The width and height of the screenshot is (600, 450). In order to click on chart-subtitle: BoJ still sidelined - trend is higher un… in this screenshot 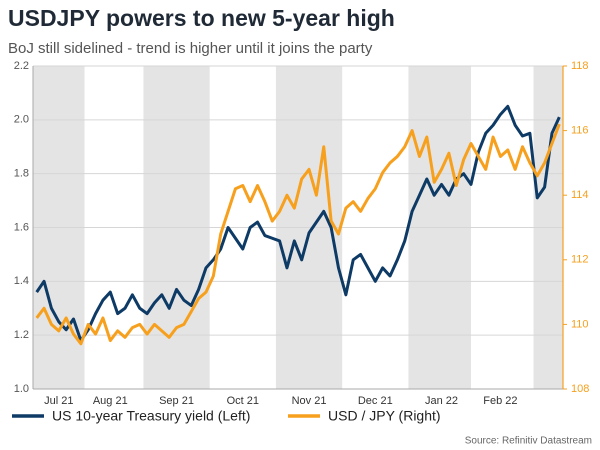, I will do `click(190, 48)`.